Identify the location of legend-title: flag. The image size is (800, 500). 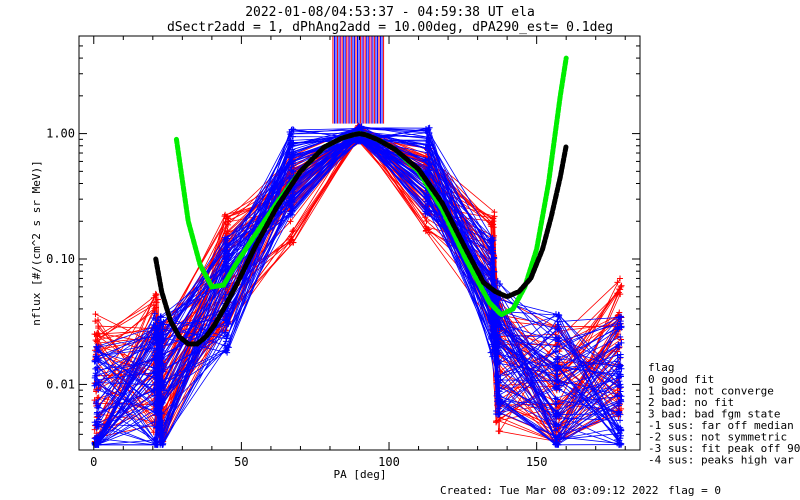
(661, 367).